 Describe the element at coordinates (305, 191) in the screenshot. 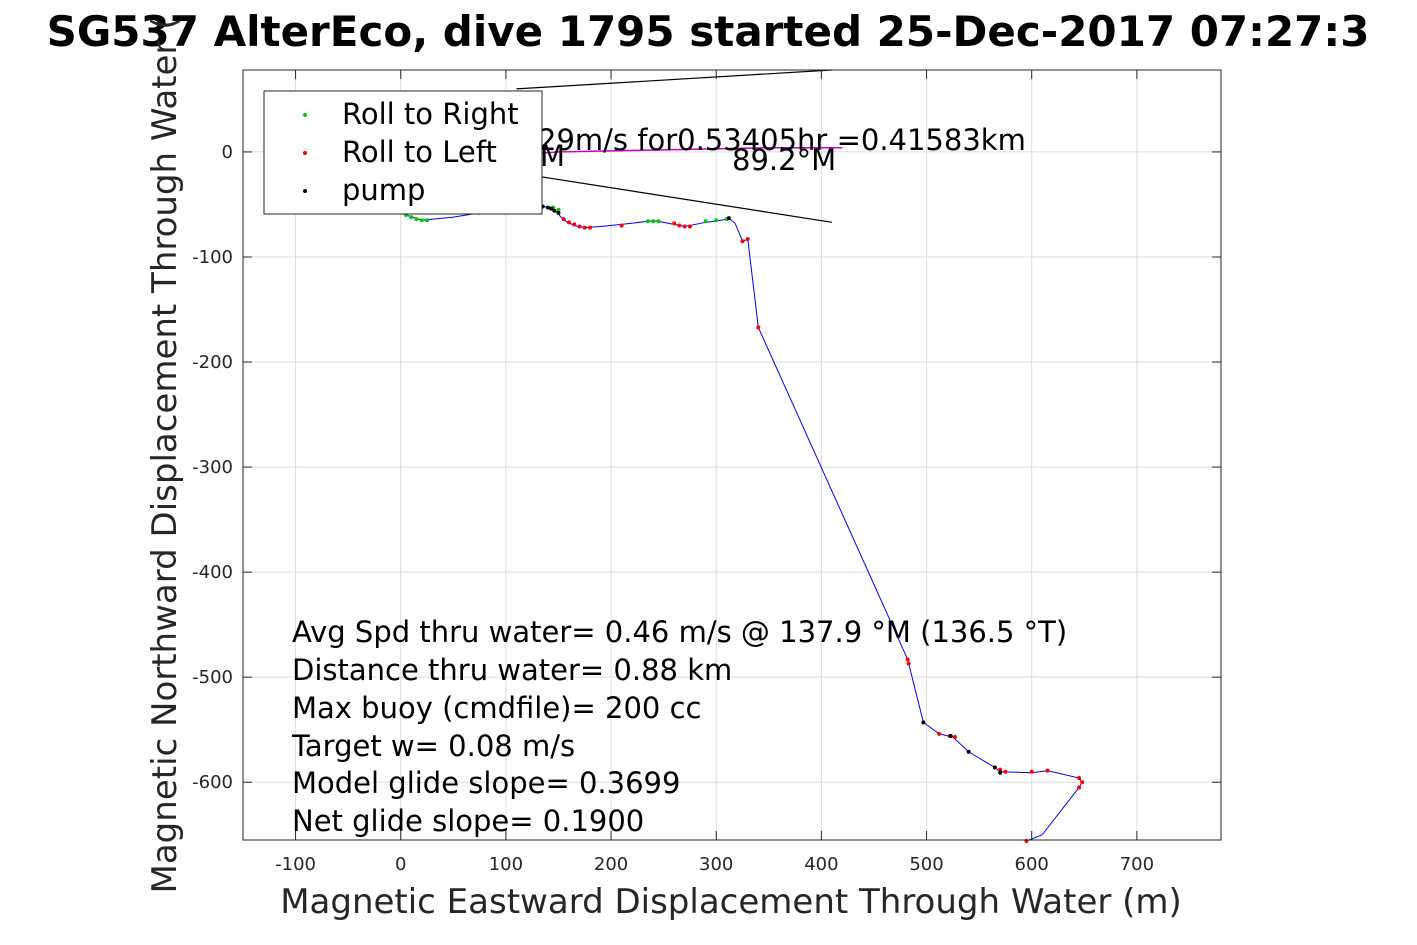

I see `legend-marker-pump` at that location.